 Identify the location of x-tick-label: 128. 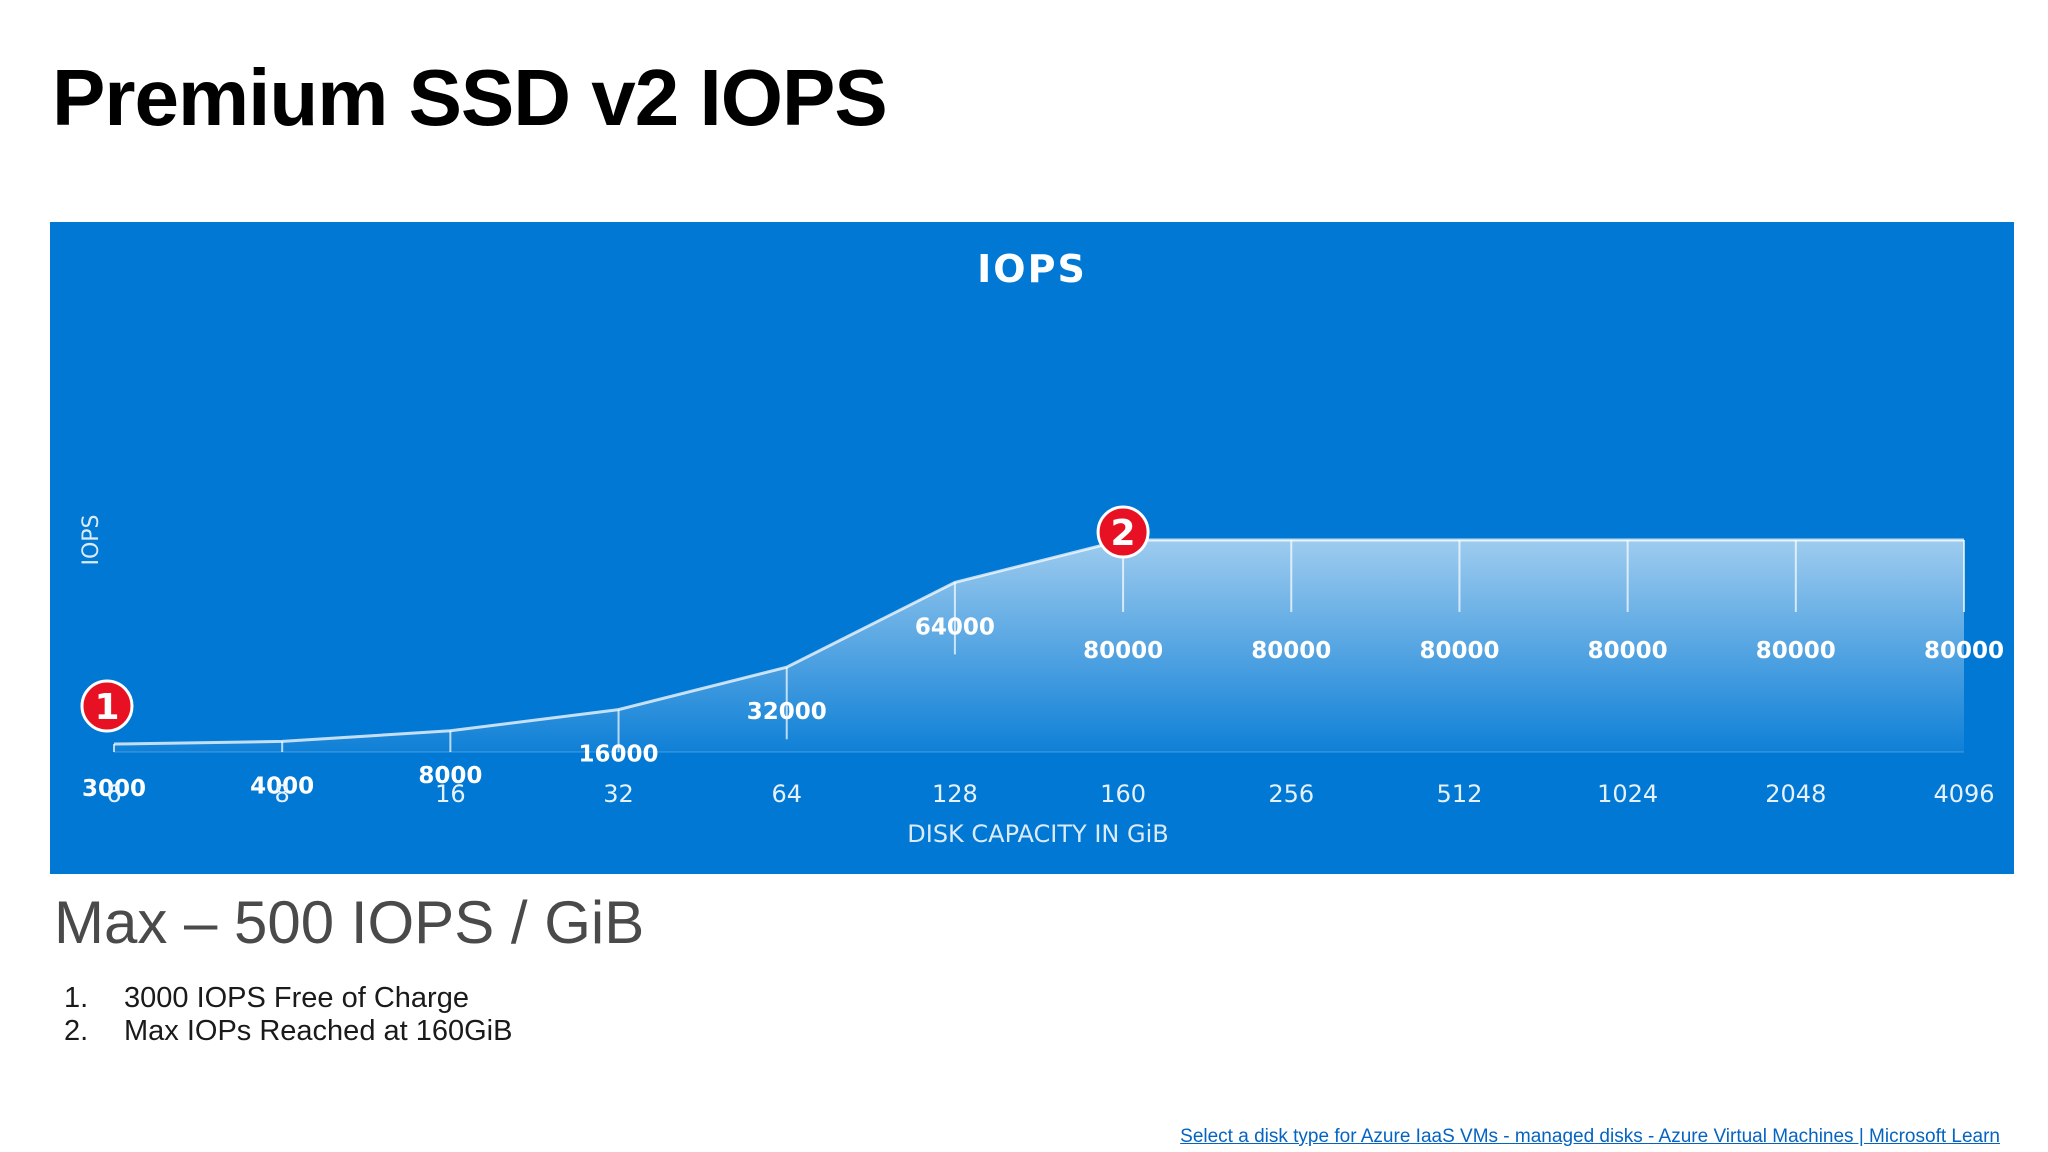
(955, 794).